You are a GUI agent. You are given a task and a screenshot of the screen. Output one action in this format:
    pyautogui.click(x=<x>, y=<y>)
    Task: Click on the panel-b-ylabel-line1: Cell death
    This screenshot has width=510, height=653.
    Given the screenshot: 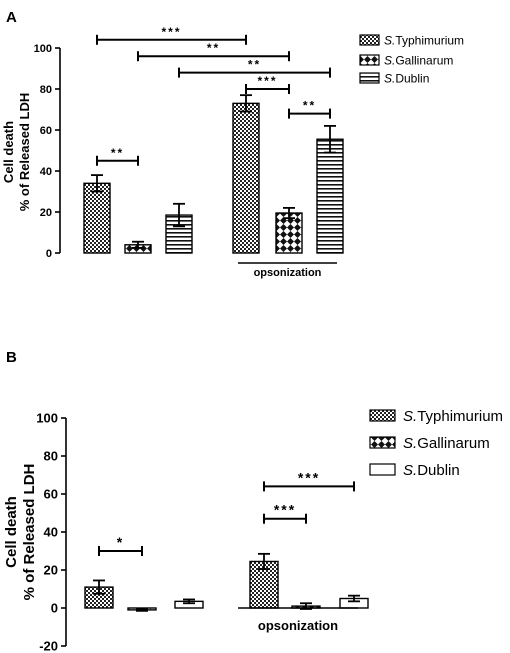 What is the action you would take?
    pyautogui.click(x=11, y=532)
    